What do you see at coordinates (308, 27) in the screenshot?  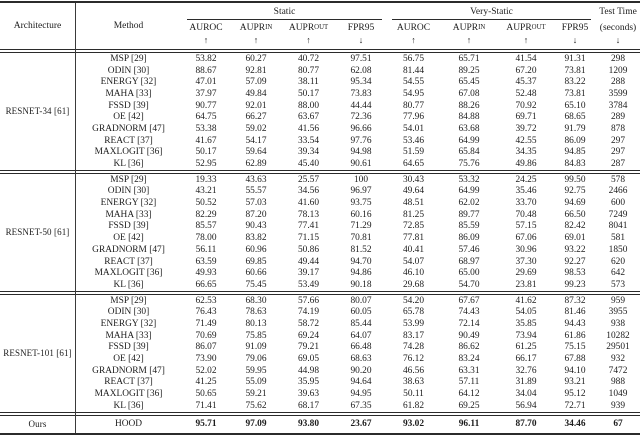 I see `metric-column-header: AUPR OUT` at bounding box center [308, 27].